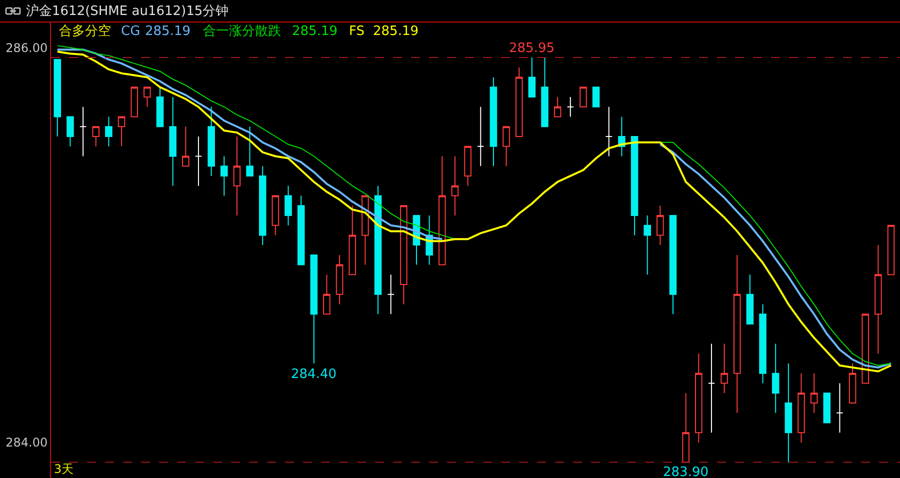 This screenshot has width=900, height=478. Describe the element at coordinates (242, 31) in the screenshot. I see `text: 合一涨分散跌` at that location.